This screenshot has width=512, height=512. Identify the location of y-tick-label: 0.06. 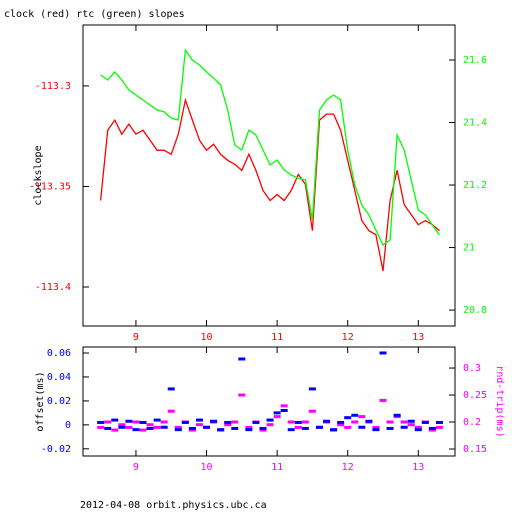
(59, 353).